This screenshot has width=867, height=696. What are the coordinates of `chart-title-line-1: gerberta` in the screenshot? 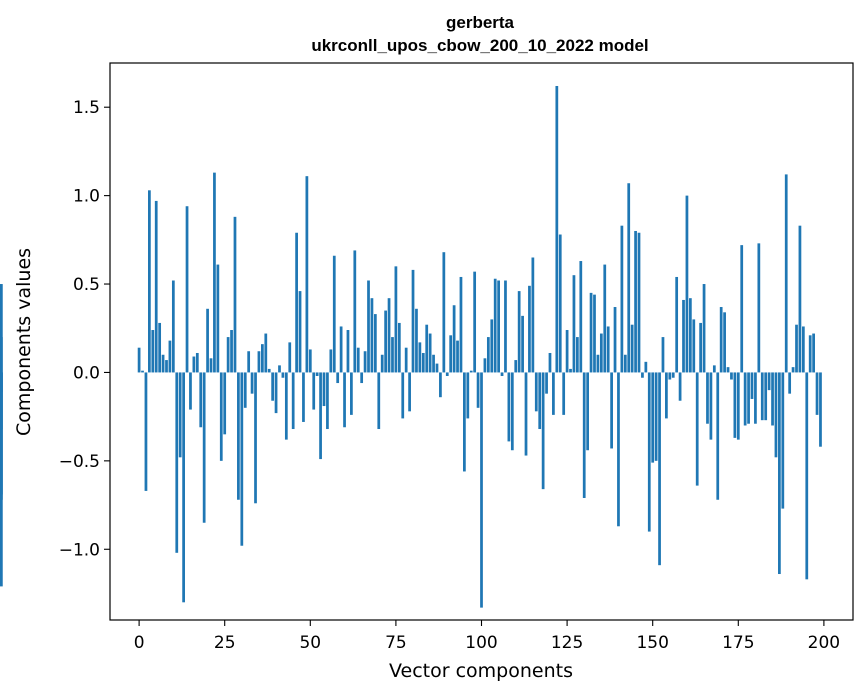 It's located at (480, 22).